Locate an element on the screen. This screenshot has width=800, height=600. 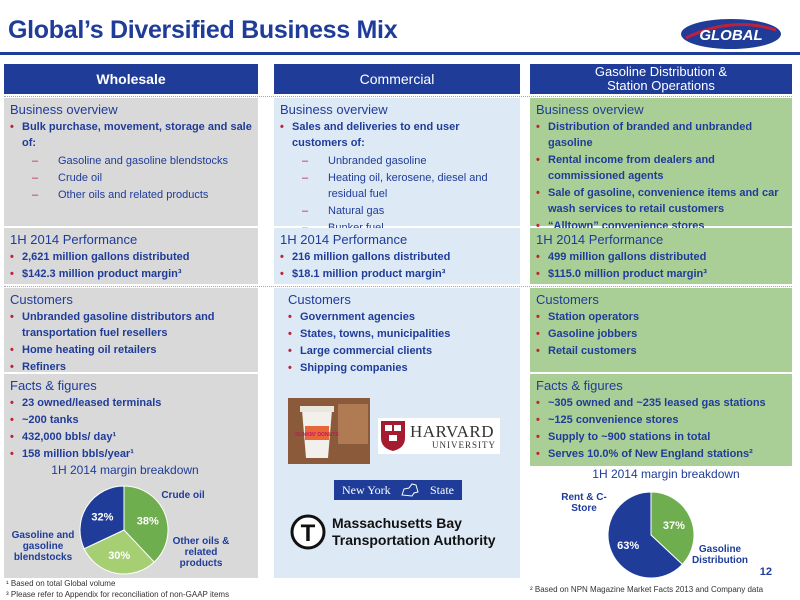
pie-value-label: 30% is located at coordinates (119, 556).